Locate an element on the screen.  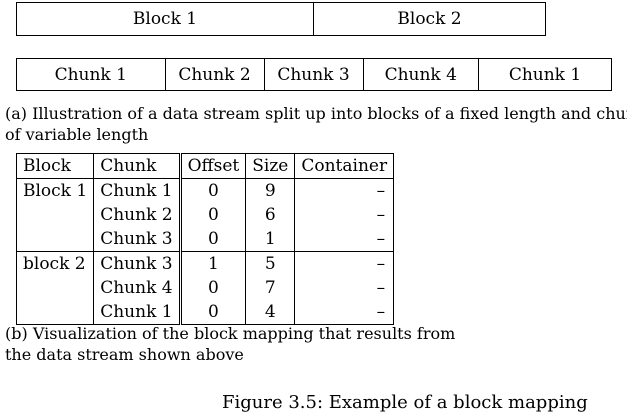
cell-size: 4 is located at coordinates (270, 312).